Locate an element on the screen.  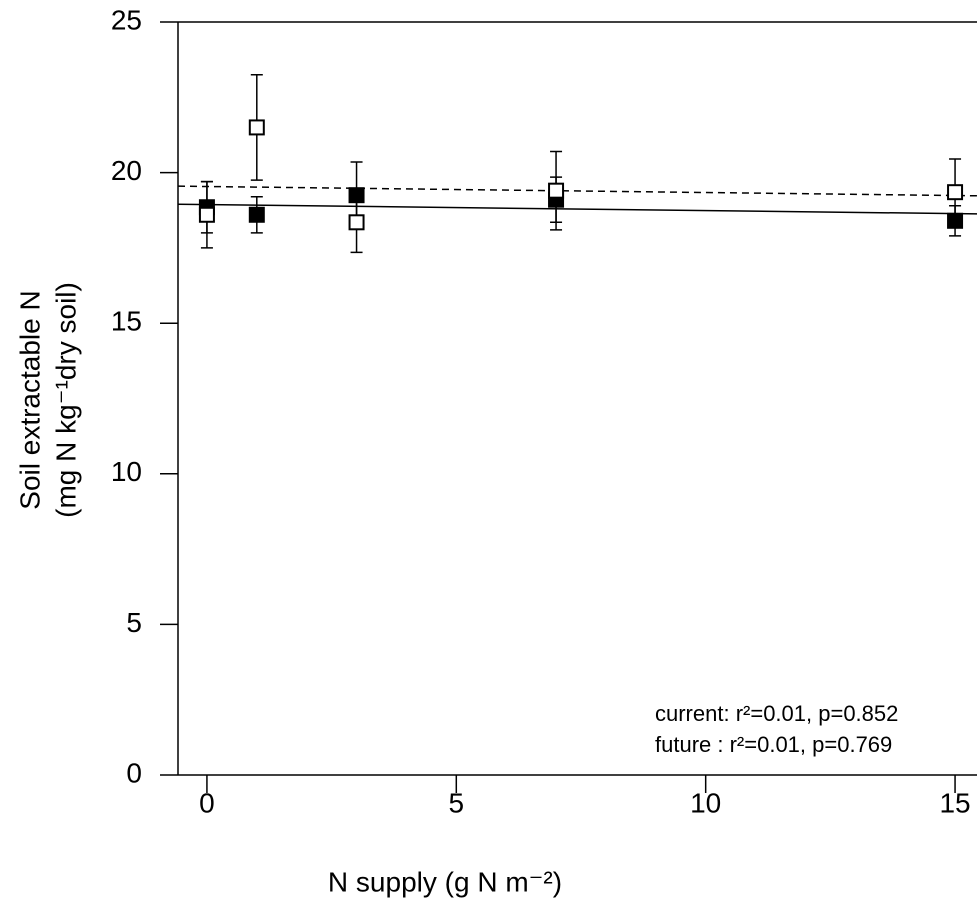
y-axis-label: (mg N kg⁻¹dry soil) is located at coordinates (65, 400).